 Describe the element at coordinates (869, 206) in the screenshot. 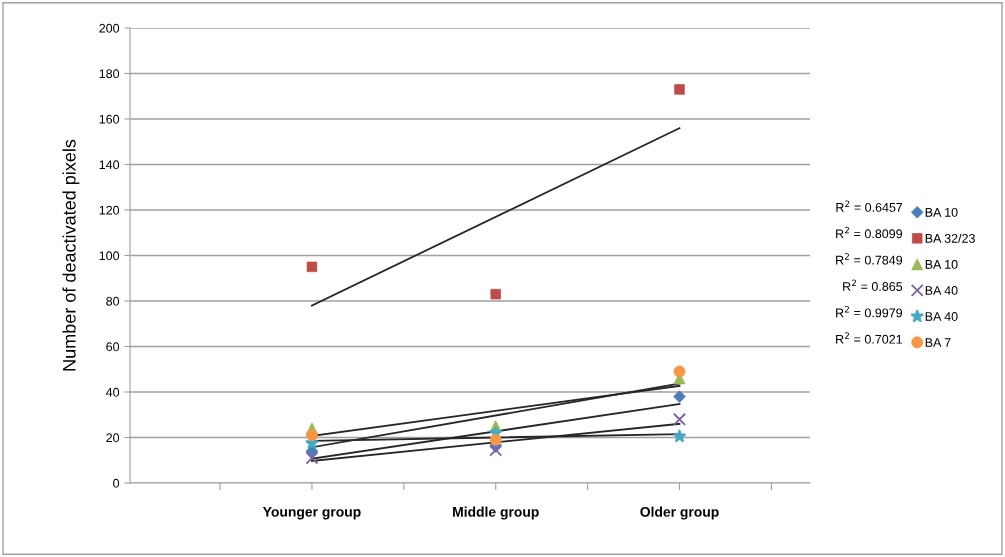

I see `text: R$^{2}$ = 0.6457` at that location.